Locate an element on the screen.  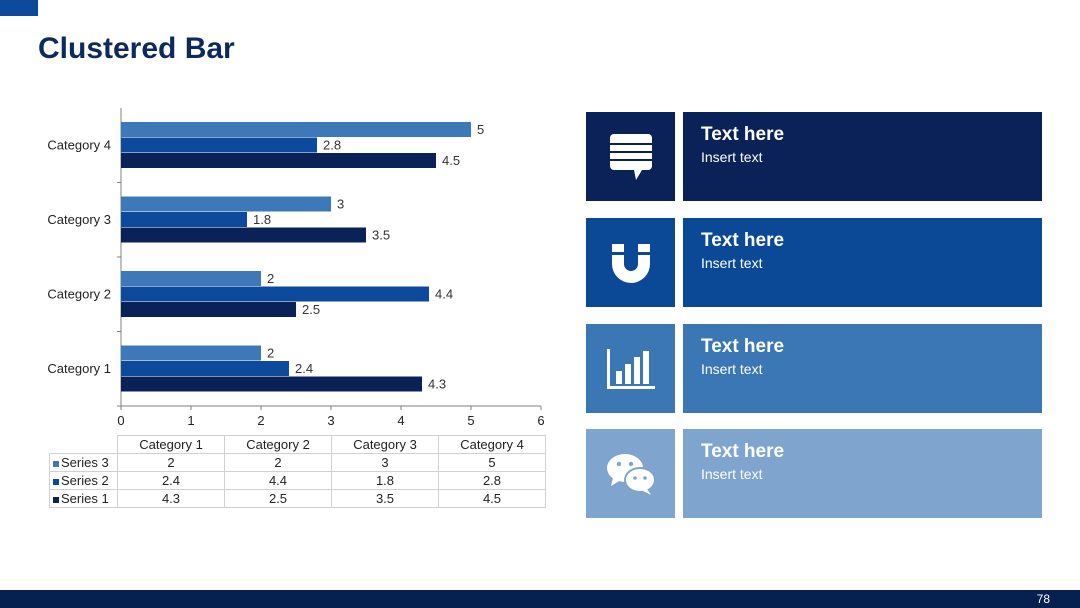
table-row: Series 1 4.3 2.5 3.5 4.5 is located at coordinates (297, 498).